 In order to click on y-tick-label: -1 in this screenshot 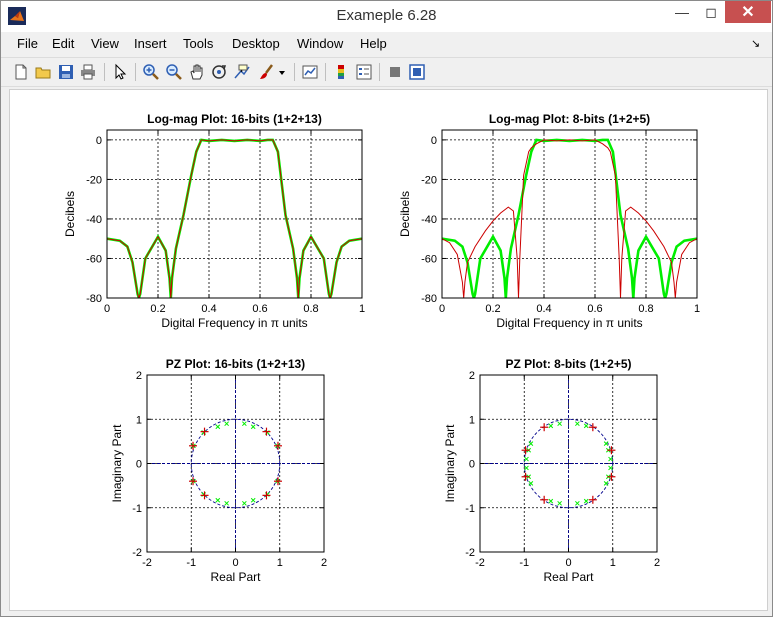, I will do `click(470, 509)`.